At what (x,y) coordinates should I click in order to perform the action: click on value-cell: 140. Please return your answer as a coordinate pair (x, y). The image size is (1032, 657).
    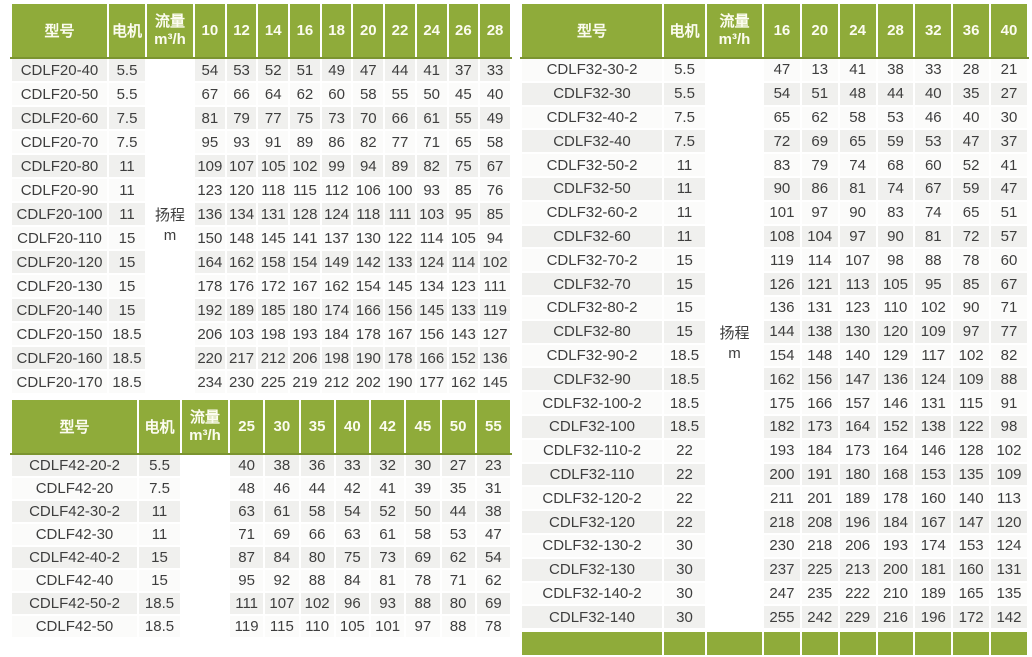
    Looking at the image, I should click on (971, 498).